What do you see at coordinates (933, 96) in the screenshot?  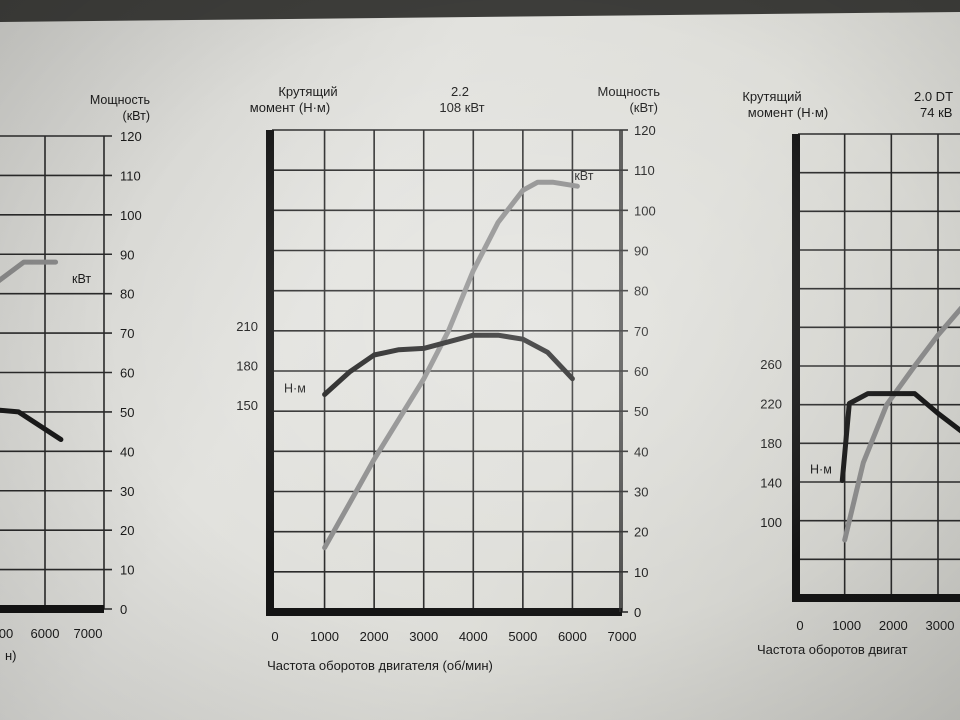 I see `right-title: 2.0 DT` at bounding box center [933, 96].